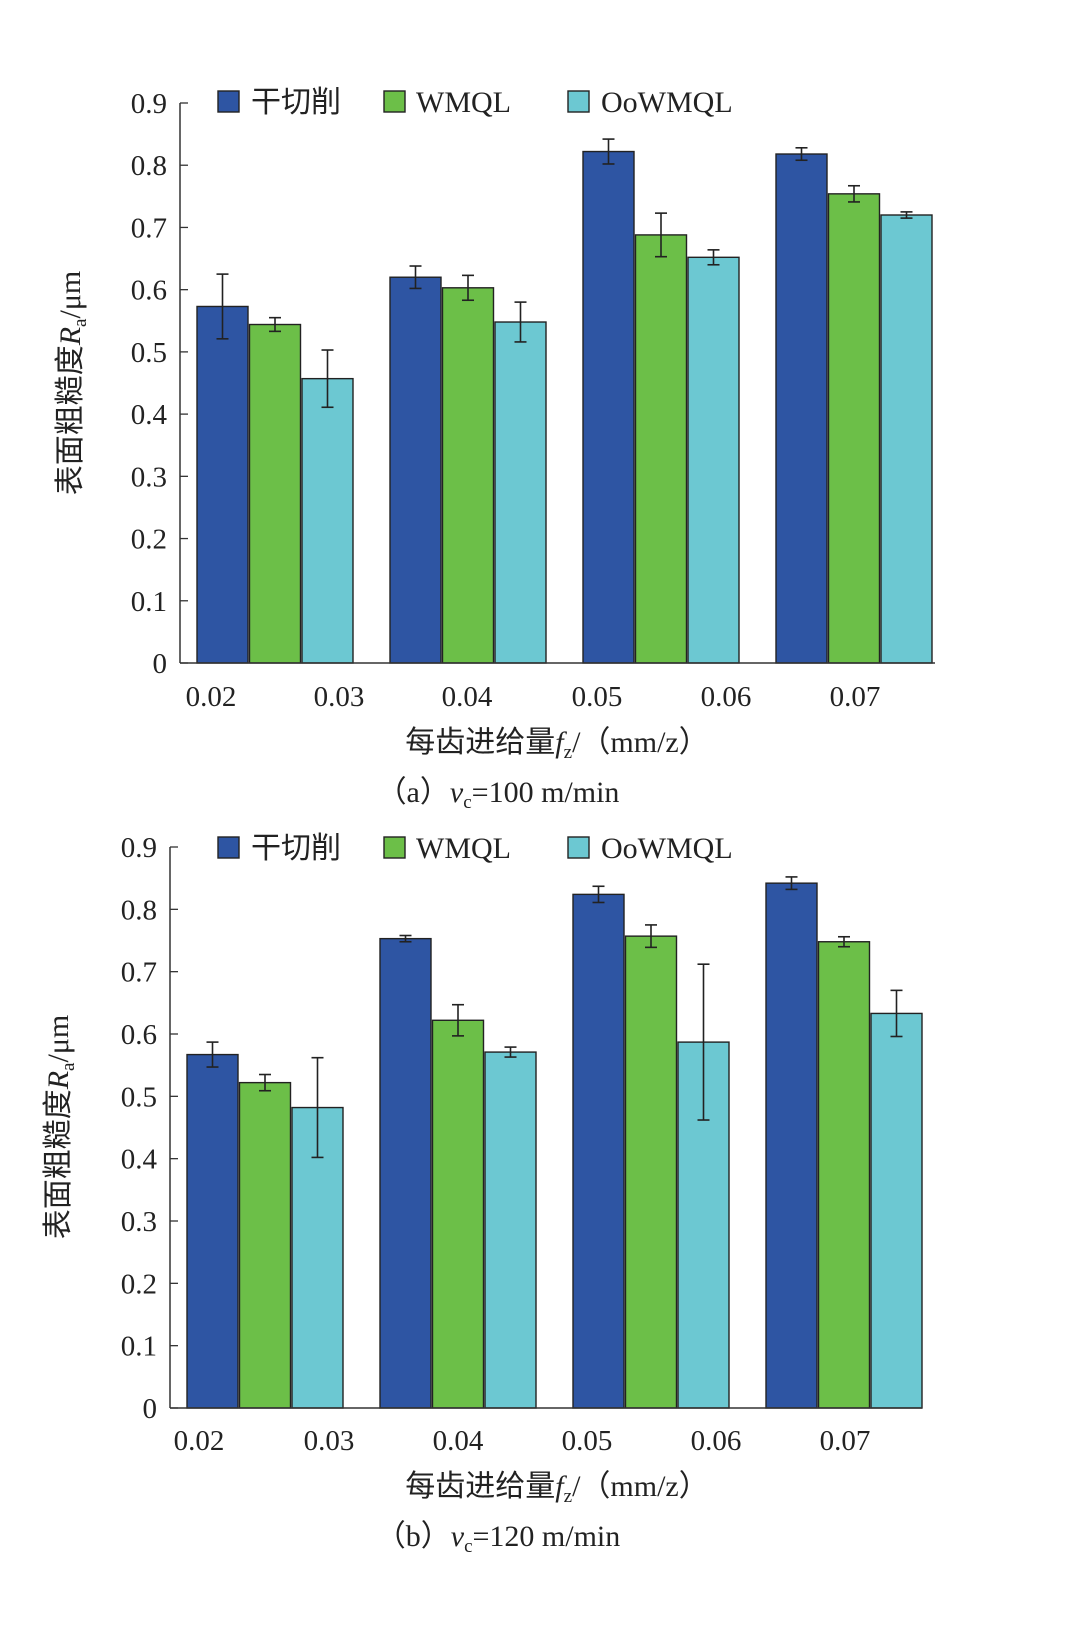 This screenshot has width=1077, height=1631. What do you see at coordinates (498, 794) in the screenshot?
I see `chart-caption: （a）vc=100 m/min` at bounding box center [498, 794].